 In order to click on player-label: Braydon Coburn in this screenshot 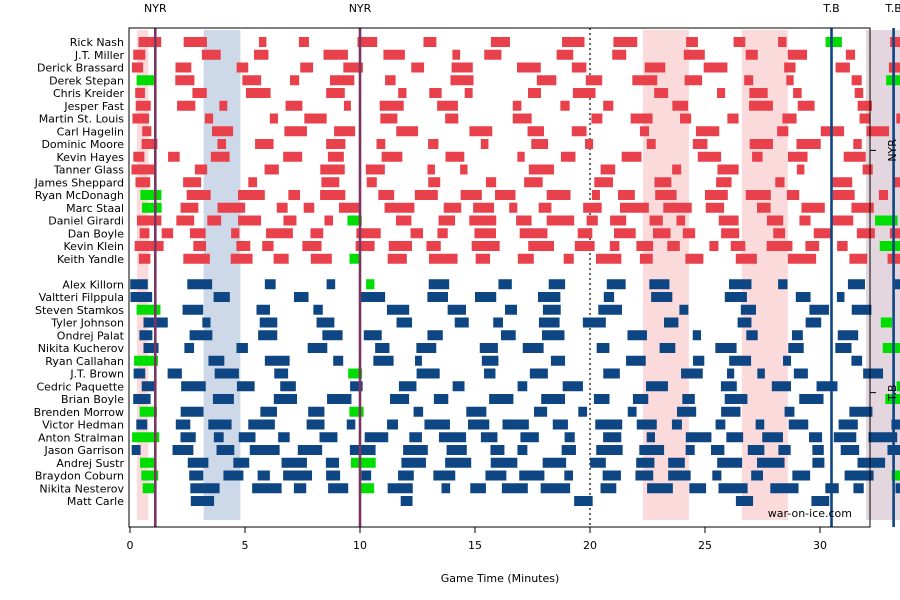, I will do `click(79, 476)`.